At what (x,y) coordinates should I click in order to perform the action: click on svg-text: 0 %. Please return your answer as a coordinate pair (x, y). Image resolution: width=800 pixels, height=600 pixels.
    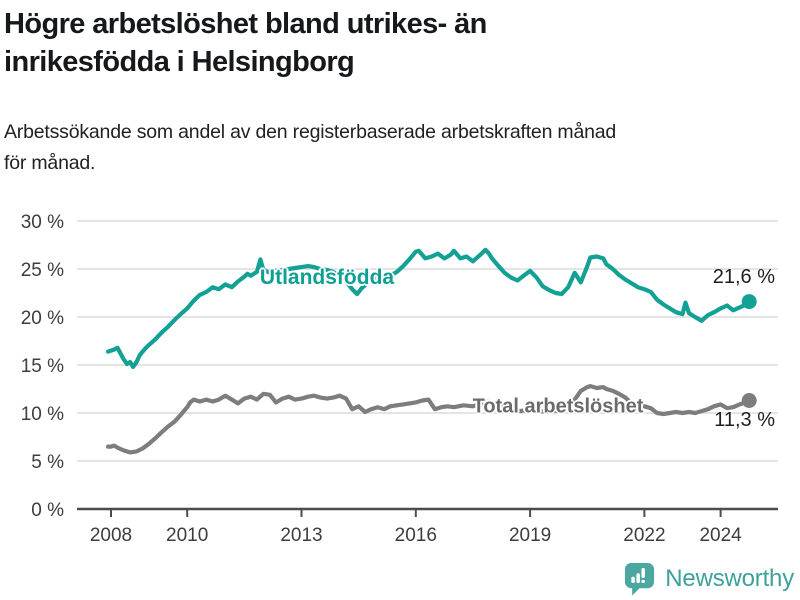
    Looking at the image, I should click on (47, 510).